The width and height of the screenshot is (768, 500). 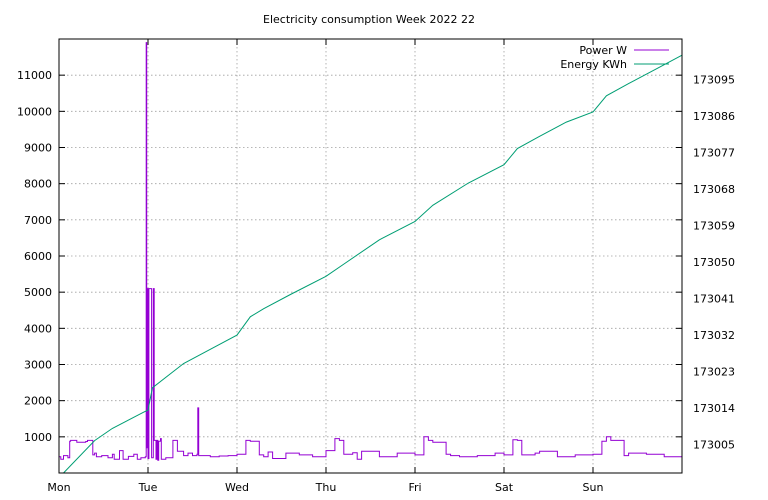 I want to click on right-tick-label: 173059, so click(x=714, y=226).